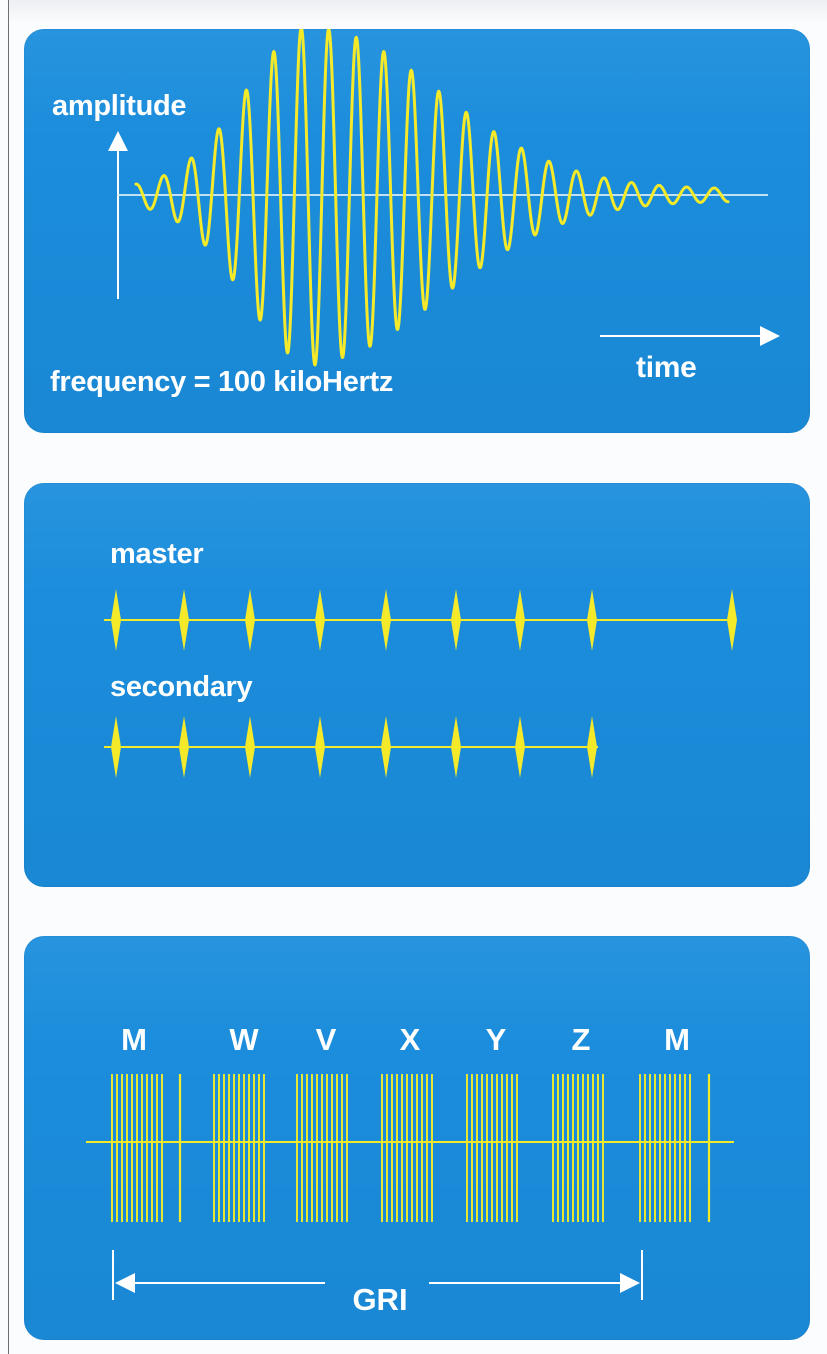 This screenshot has width=827, height=1354. Describe the element at coordinates (492, 1148) in the screenshot. I see `station-group-y` at that location.